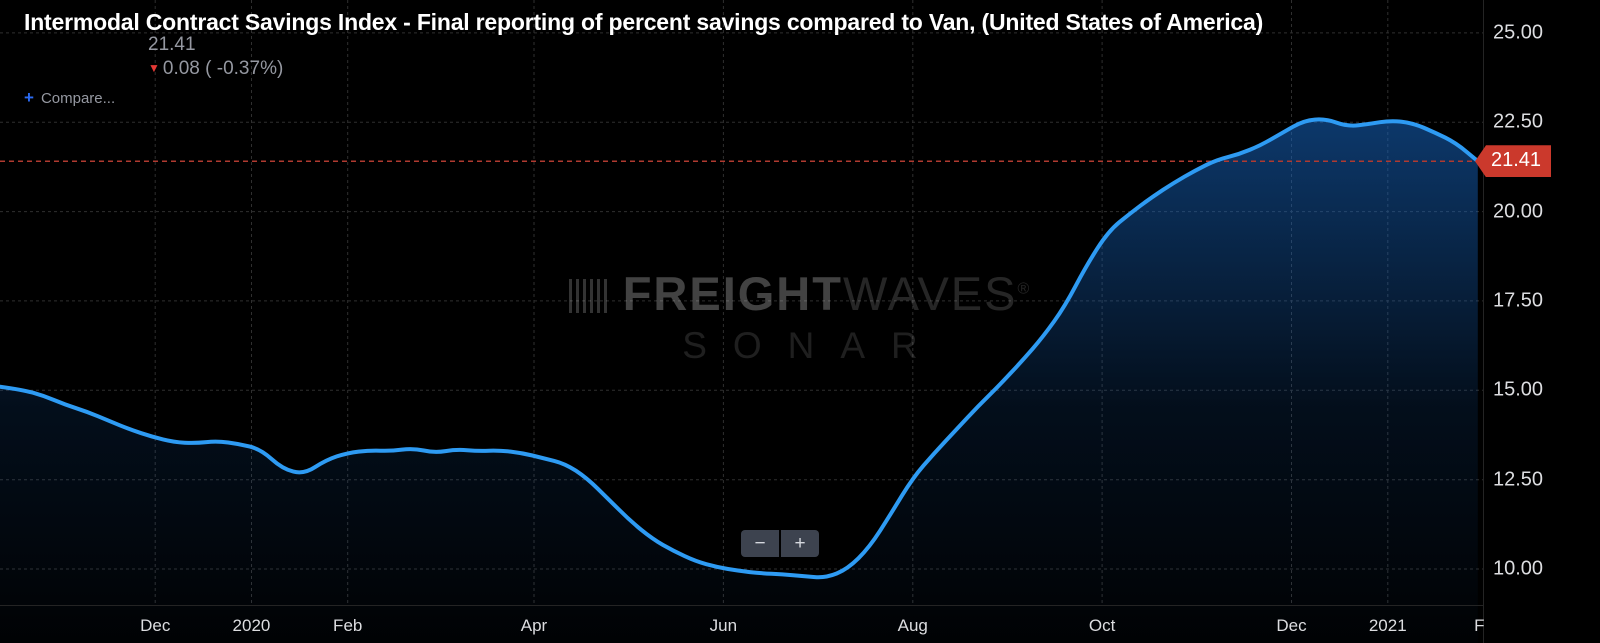  What do you see at coordinates (154, 68) in the screenshot?
I see `change-down-arrow-icon: ▼` at bounding box center [154, 68].